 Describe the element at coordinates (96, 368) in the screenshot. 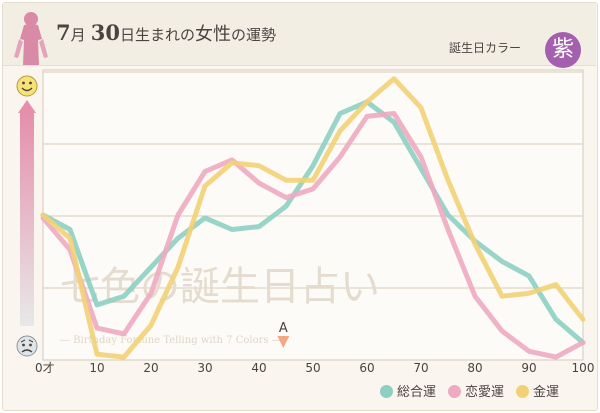

I see `x-tick-label: 10` at that location.